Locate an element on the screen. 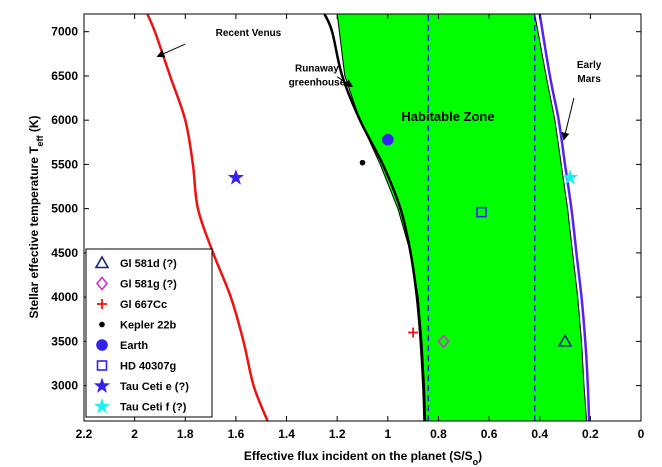 This screenshot has height=467, width=662. y-tick-label: 4000 is located at coordinates (64, 297).